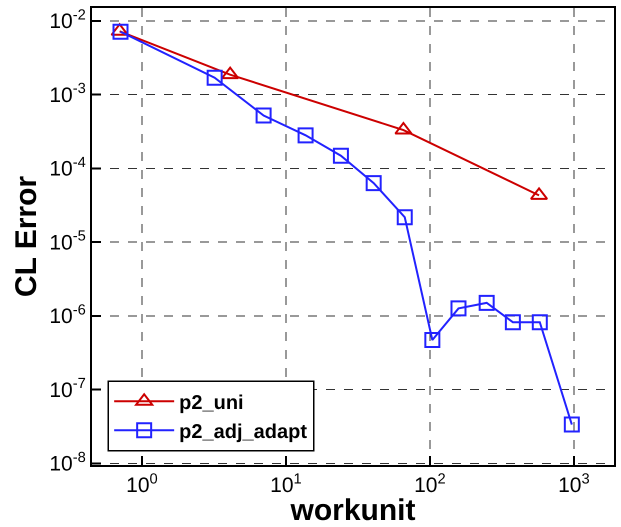 The image size is (621, 527). What do you see at coordinates (211, 403) in the screenshot?
I see `legend-label: p2_uni` at bounding box center [211, 403].